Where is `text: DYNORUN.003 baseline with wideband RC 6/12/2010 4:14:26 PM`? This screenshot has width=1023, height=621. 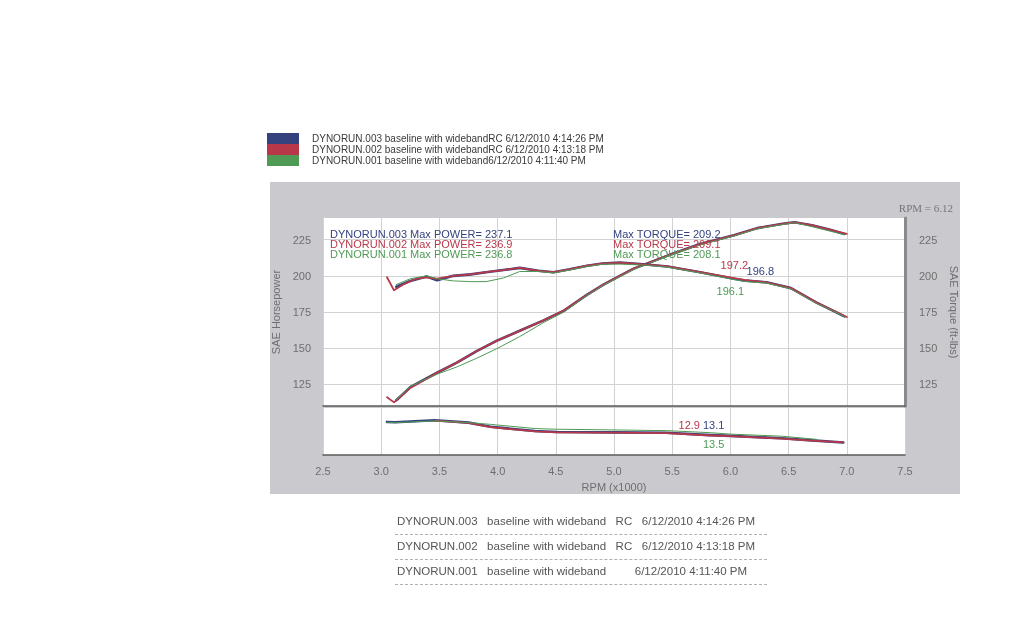 text: DYNORUN.003 baseline with wideband RC 6/12/2010 4:14:26 PM is located at coordinates (581, 522).